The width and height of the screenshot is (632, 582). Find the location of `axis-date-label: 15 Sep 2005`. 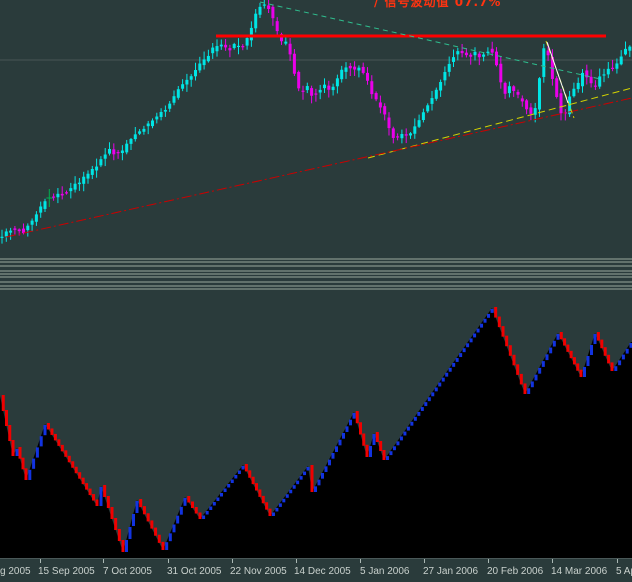

axis-date-label: 15 Sep 2005 is located at coordinates (66, 571).